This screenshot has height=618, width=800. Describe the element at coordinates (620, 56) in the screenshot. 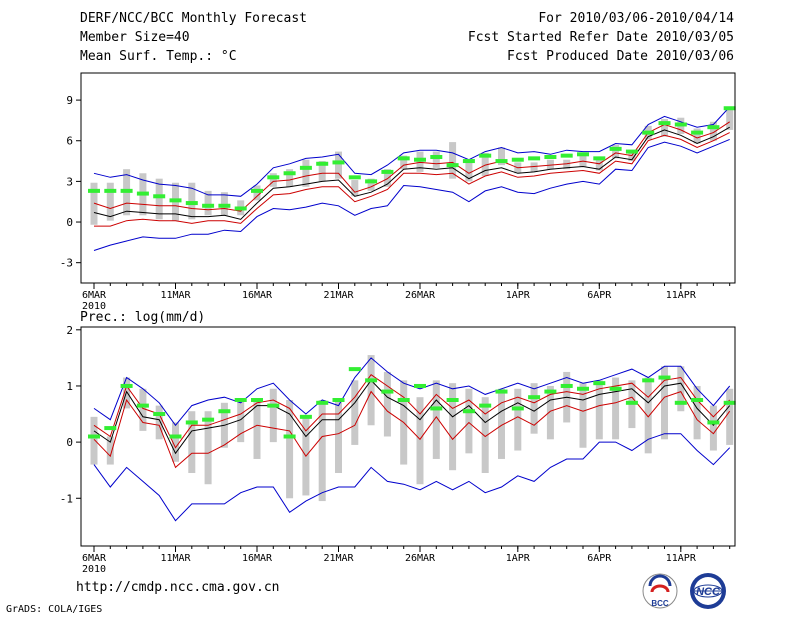

I see `produced-date: Fcst Produced Date 2010/03/06` at that location.